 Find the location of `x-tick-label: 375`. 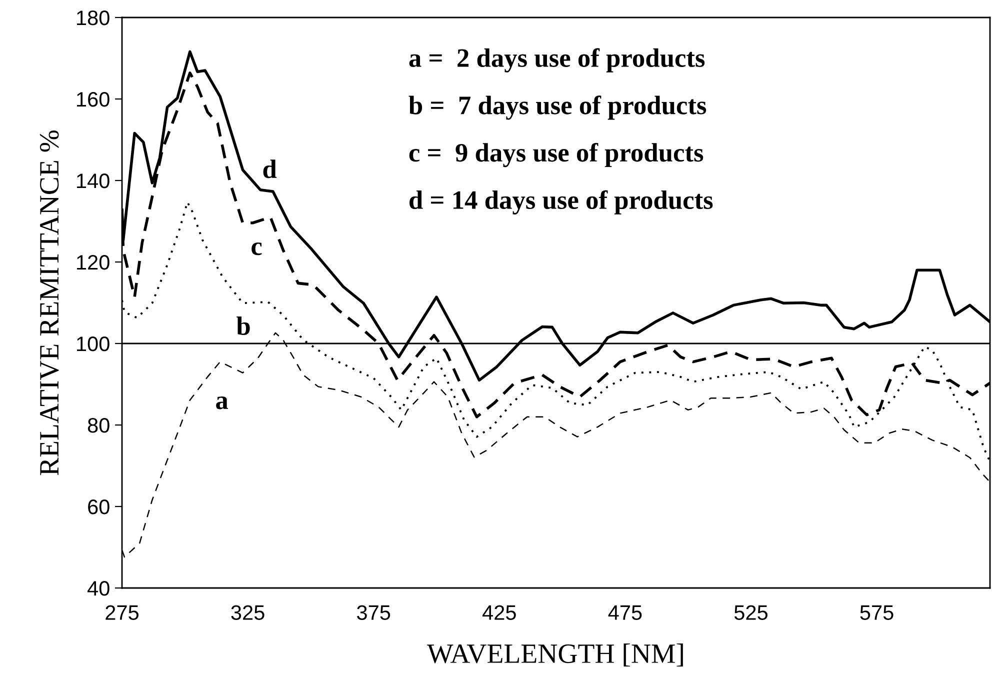

x-tick-label: 375 is located at coordinates (373, 612).